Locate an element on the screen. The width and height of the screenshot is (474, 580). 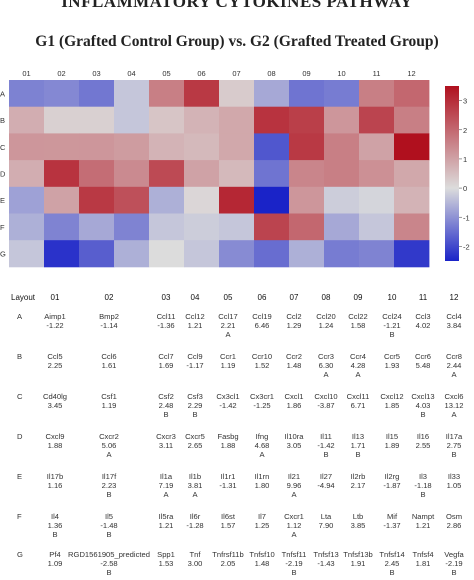
gene-name: Ccl9 is located at coordinates (195, 356).